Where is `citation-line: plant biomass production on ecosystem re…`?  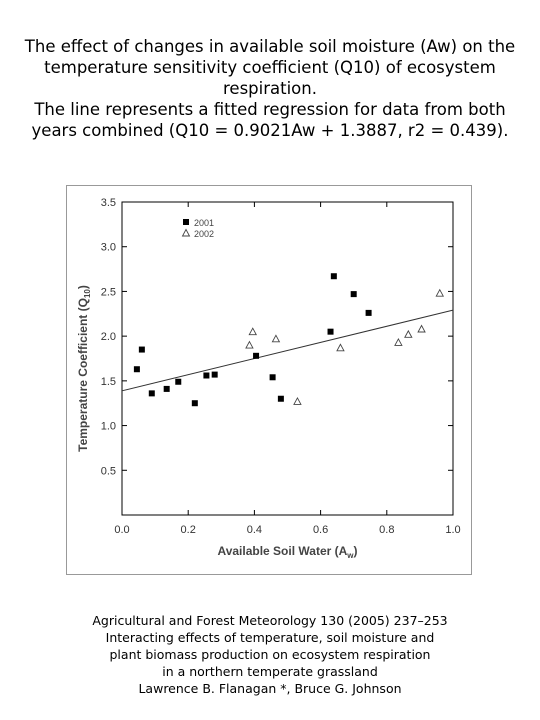 citation-line: plant biomass production on ecosystem re… is located at coordinates (270, 654).